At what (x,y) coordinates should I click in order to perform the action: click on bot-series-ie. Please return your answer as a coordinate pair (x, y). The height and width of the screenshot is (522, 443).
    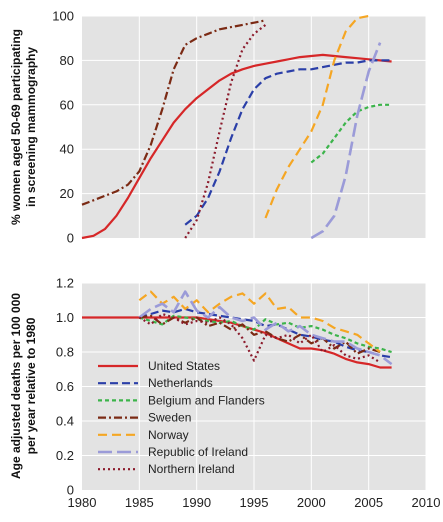
    Looking at the image, I should click on (265, 328).